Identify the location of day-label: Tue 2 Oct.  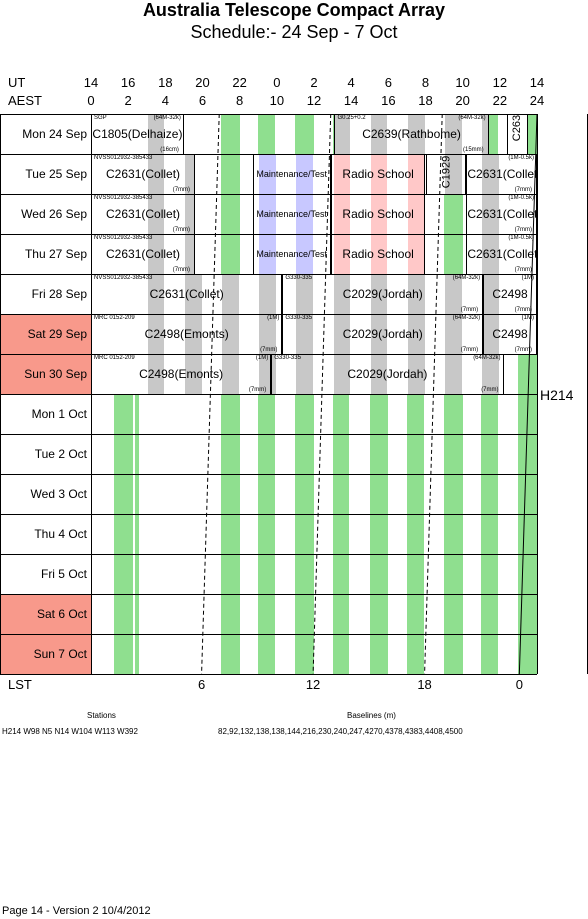
(60, 454).